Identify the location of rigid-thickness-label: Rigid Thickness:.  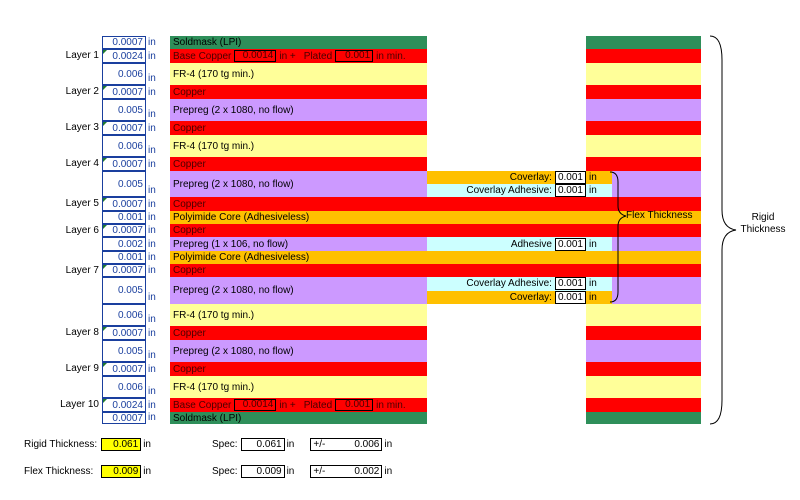
(61, 444).